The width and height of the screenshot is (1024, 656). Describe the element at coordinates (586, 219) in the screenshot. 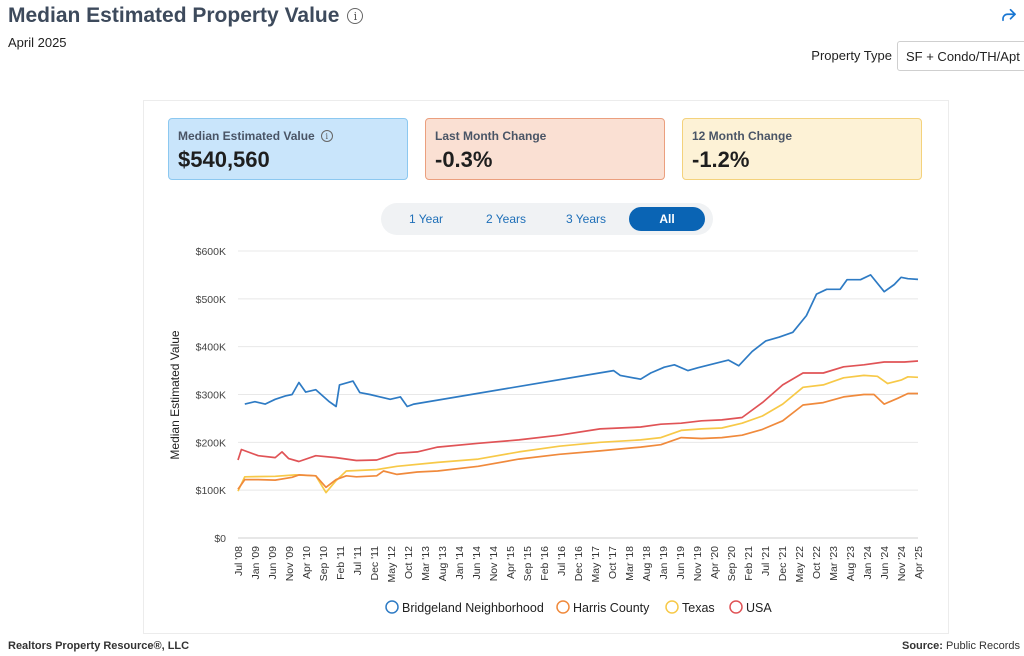

I see `tab-3-years: 3 Years` at that location.